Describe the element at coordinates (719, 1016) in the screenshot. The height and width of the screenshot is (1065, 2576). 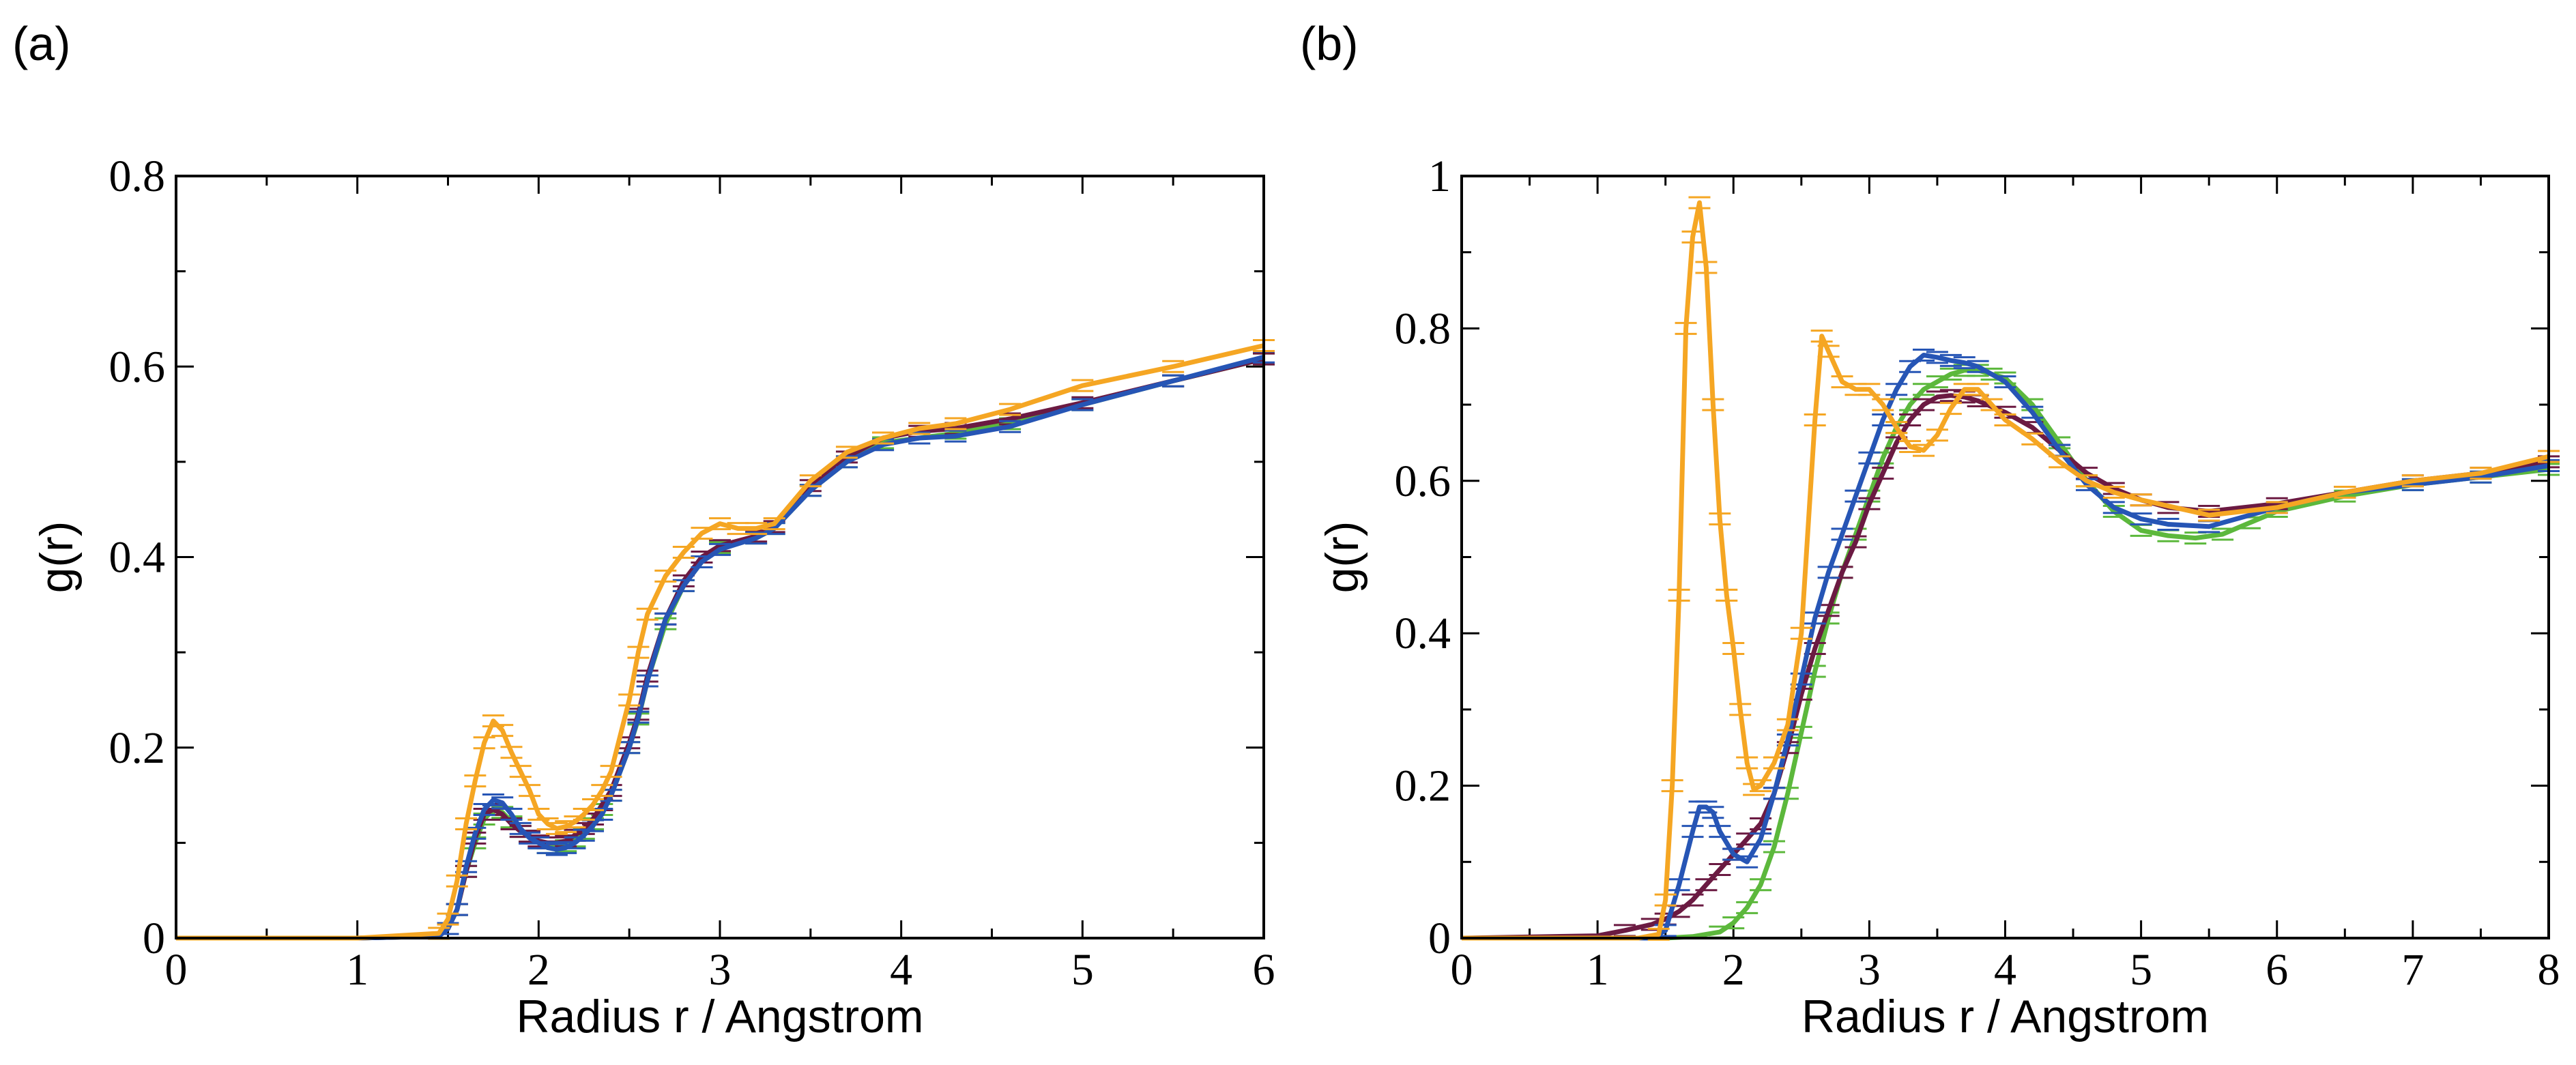
I see `x-axis-label-a: Radius r / Angstrom` at that location.